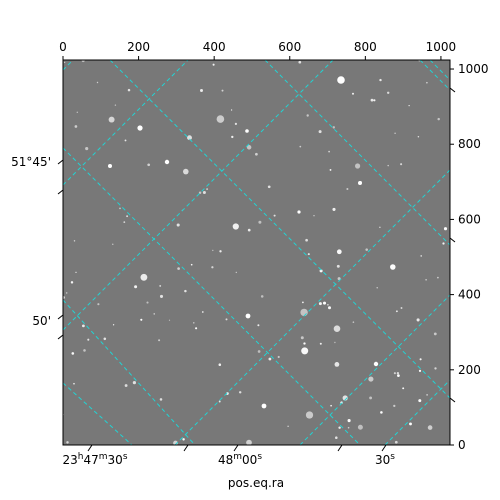  Describe the element at coordinates (31, 162) in the screenshot. I see `dec-tick-label-0: 51°45'` at that location.